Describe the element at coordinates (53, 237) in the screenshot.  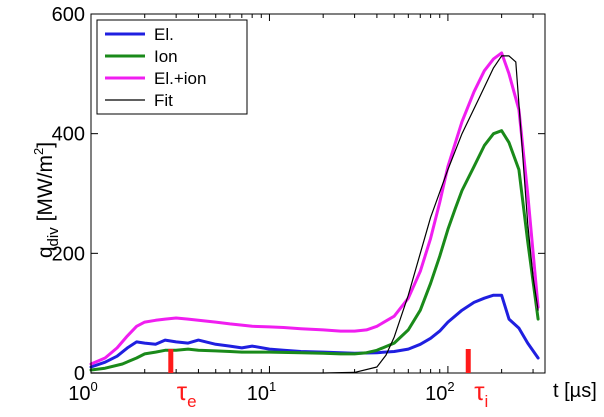
I see `y-axis-label-sub: div` at that location.